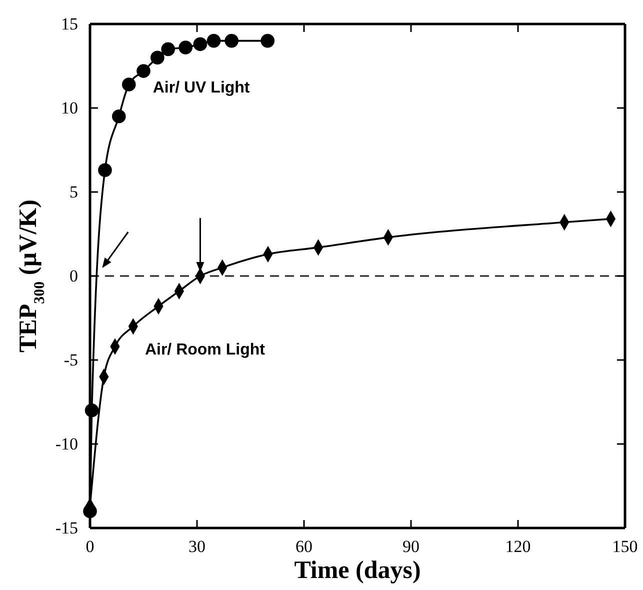 Image resolution: width=643 pixels, height=590 pixels. What do you see at coordinates (197, 546) in the screenshot?
I see `x-tick-label: 30` at bounding box center [197, 546].